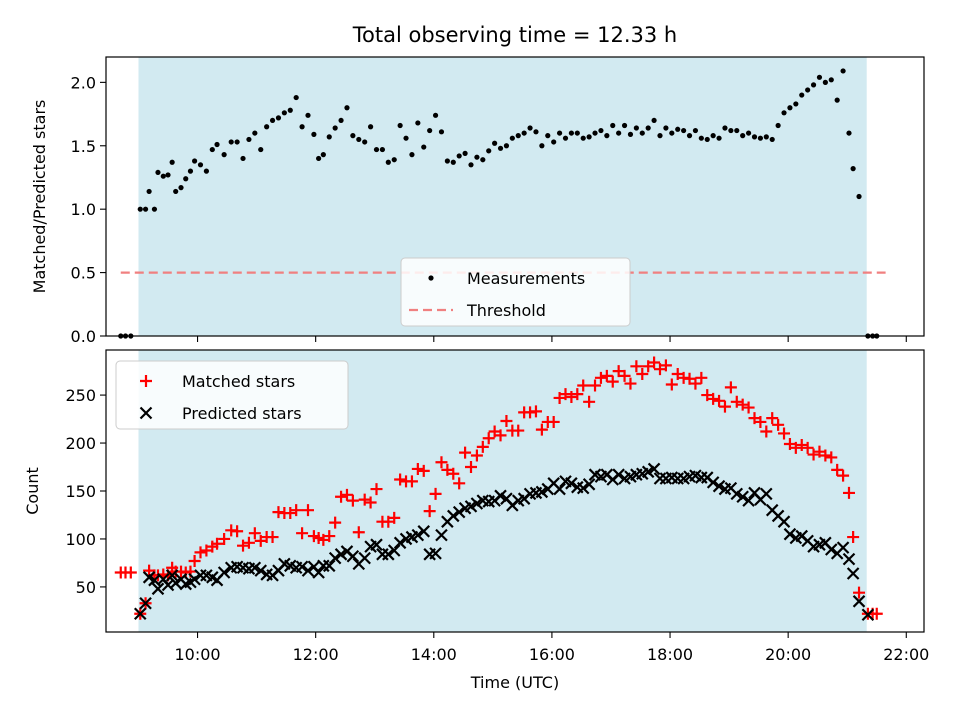 The image size is (960, 724). What do you see at coordinates (197, 654) in the screenshot?
I see `x-tick-label: 10:00` at bounding box center [197, 654].